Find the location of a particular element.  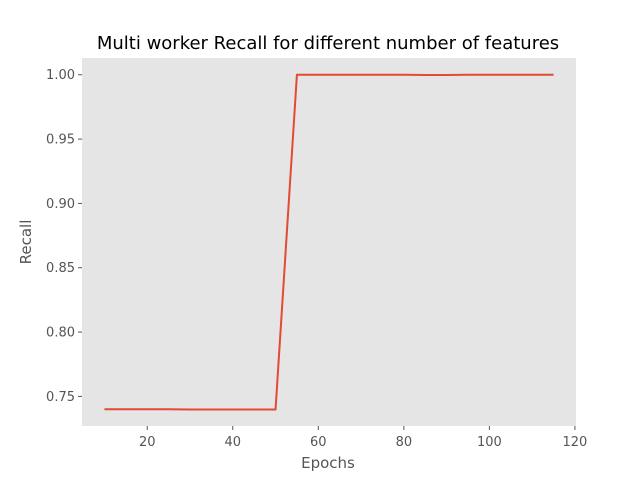

y-tick-label: 0.90 is located at coordinates (60, 204).